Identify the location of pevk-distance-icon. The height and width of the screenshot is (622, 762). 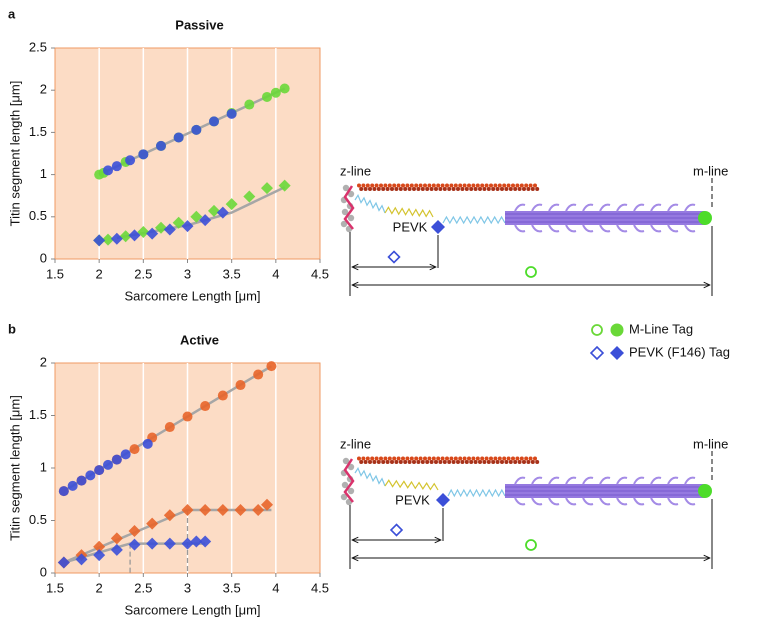
(396, 530).